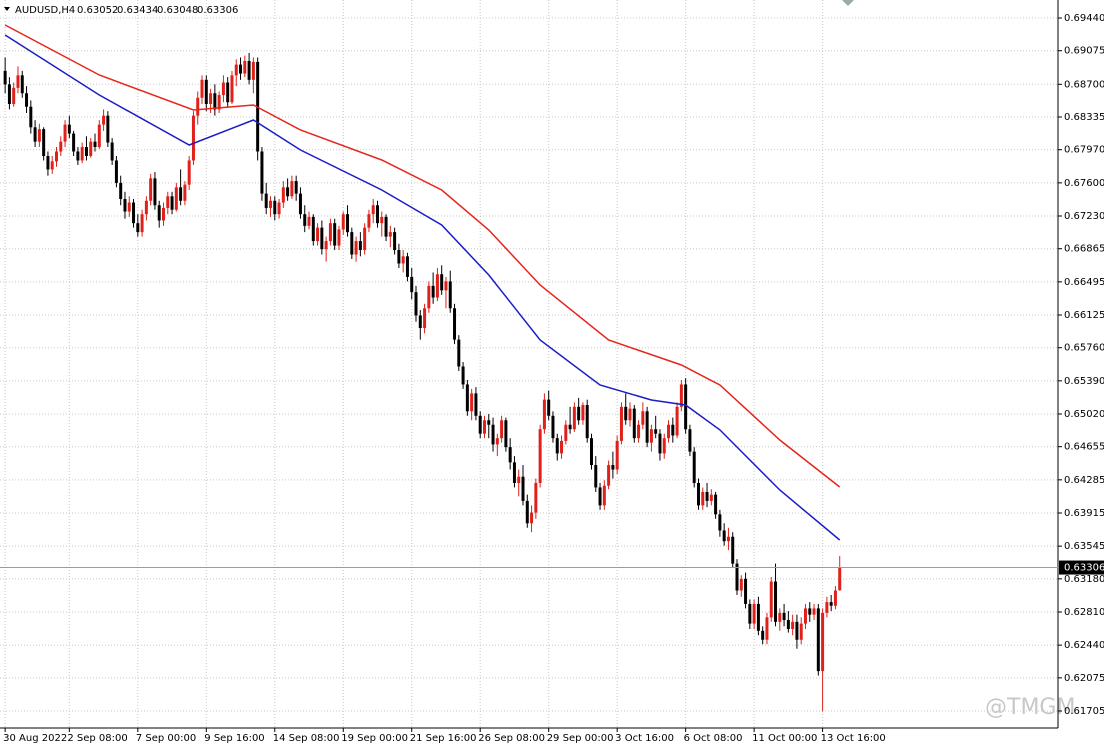 This screenshot has height=749, width=1104. What do you see at coordinates (177, 10) in the screenshot?
I see `ohlc-low: 0.63048` at bounding box center [177, 10].